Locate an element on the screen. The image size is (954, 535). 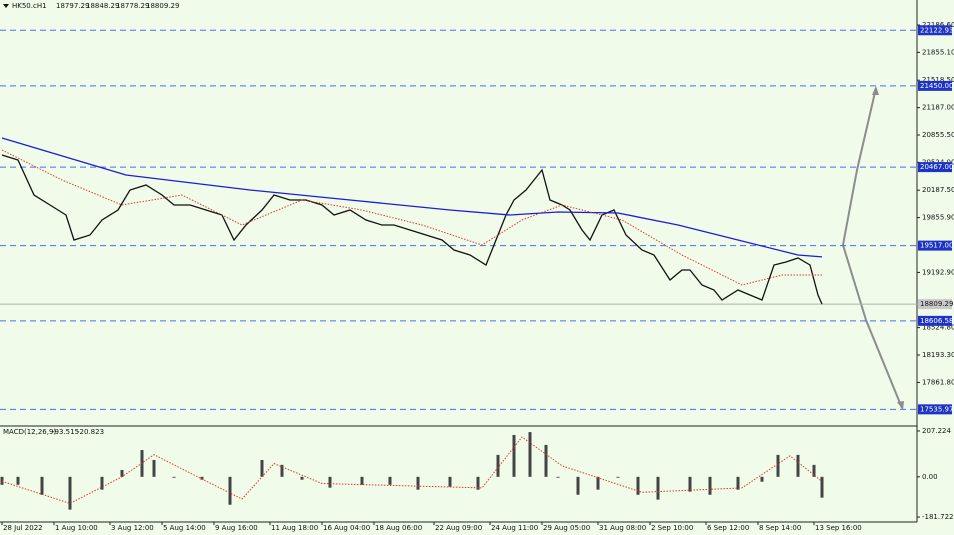
level-label: 17535.97 is located at coordinates (936, 409).